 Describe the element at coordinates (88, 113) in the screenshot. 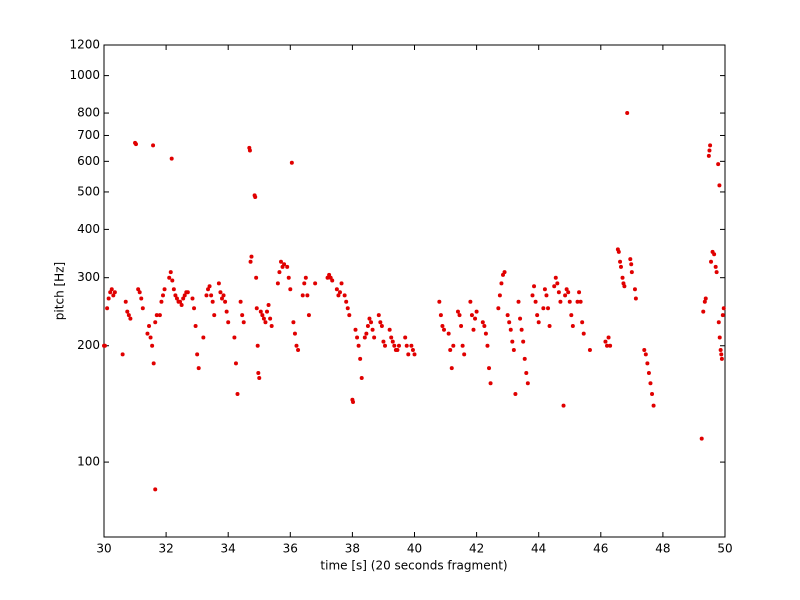

I see `y-tick-label: 800` at that location.